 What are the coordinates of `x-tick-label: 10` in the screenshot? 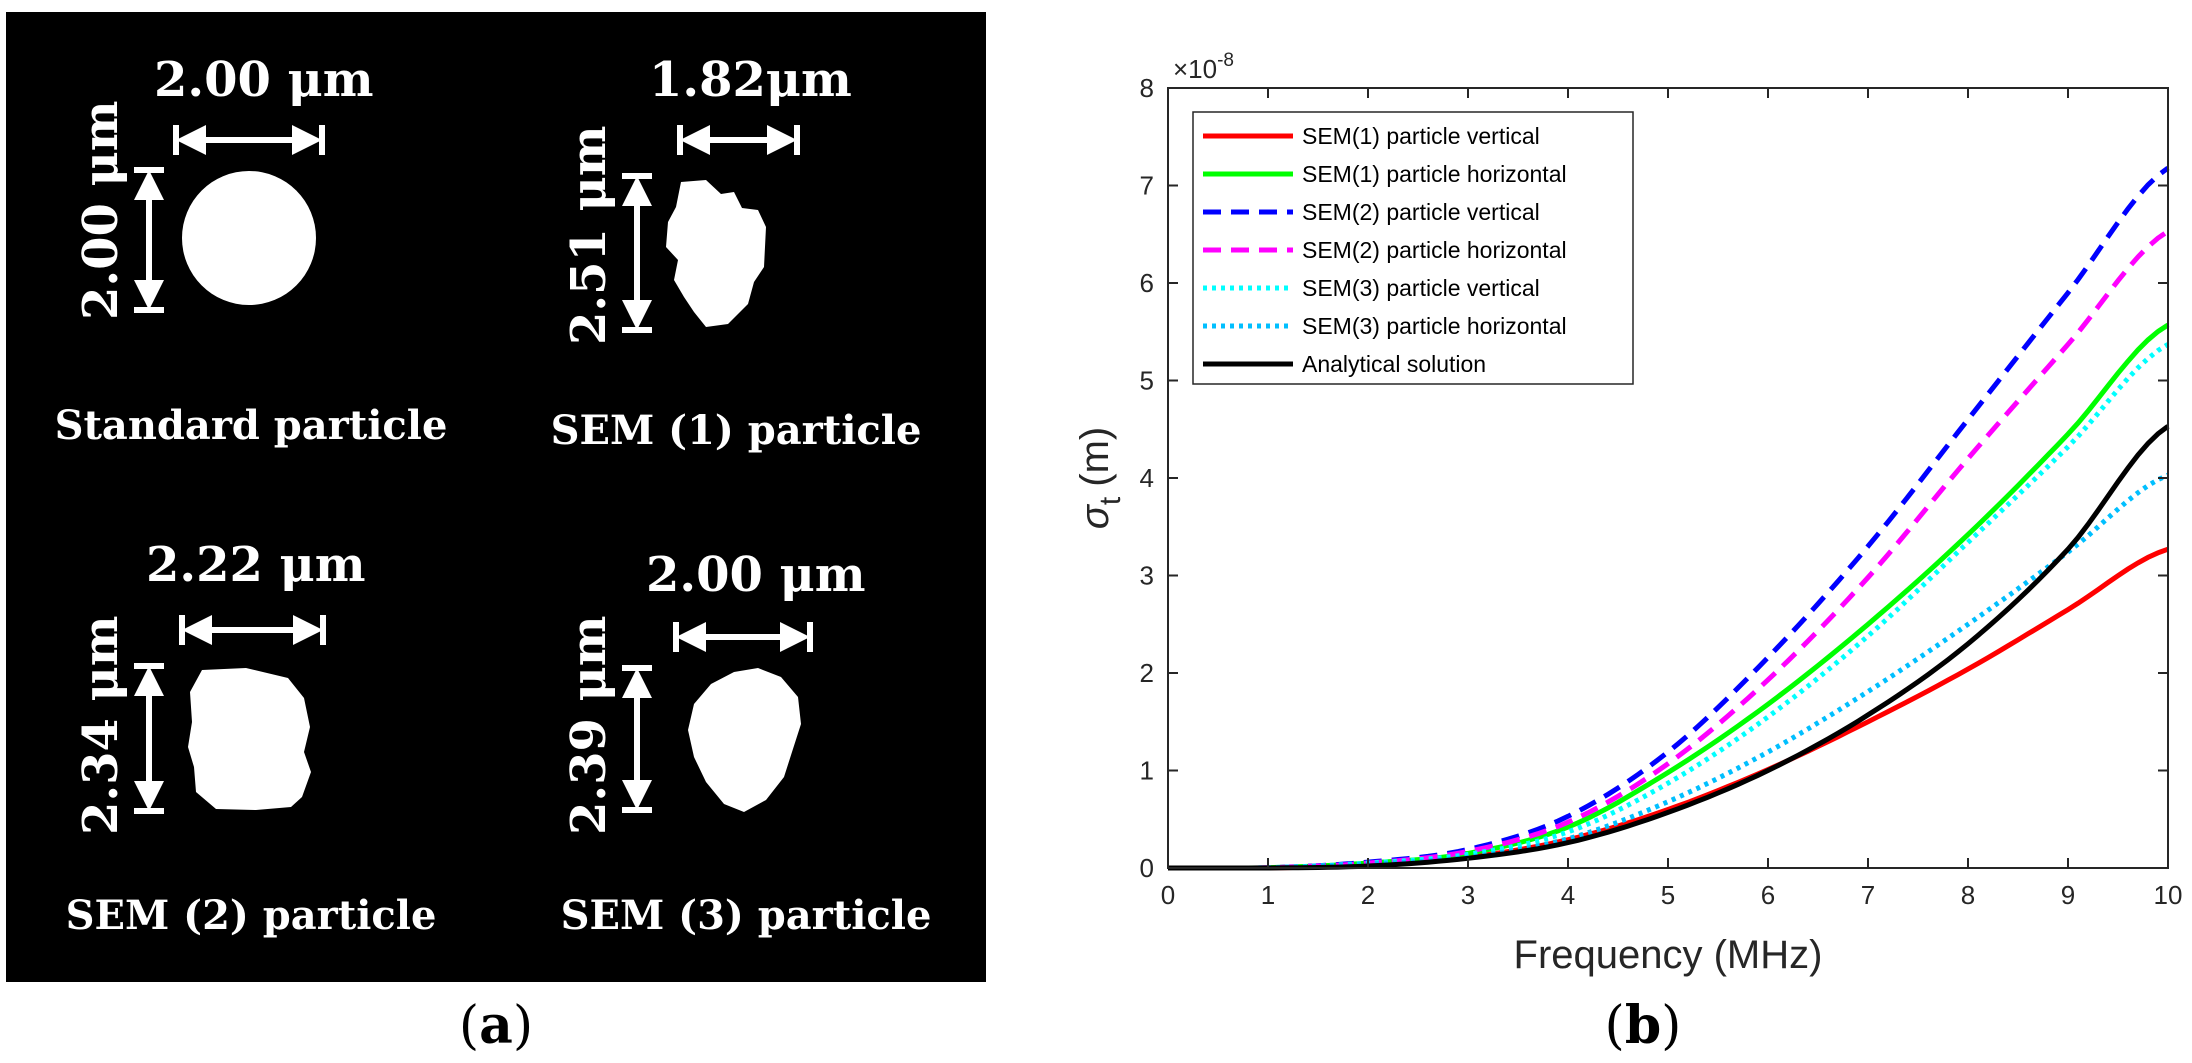 It's located at (2168, 895).